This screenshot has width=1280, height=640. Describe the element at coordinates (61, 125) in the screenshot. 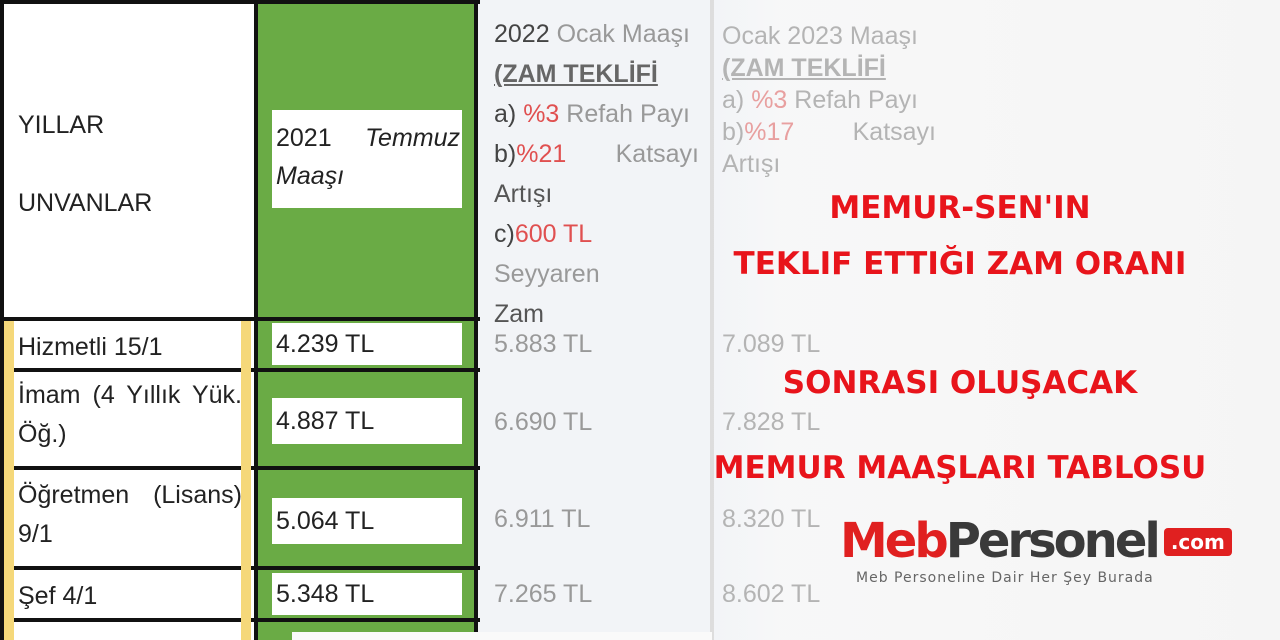

I see `header-years: YILLAR` at that location.